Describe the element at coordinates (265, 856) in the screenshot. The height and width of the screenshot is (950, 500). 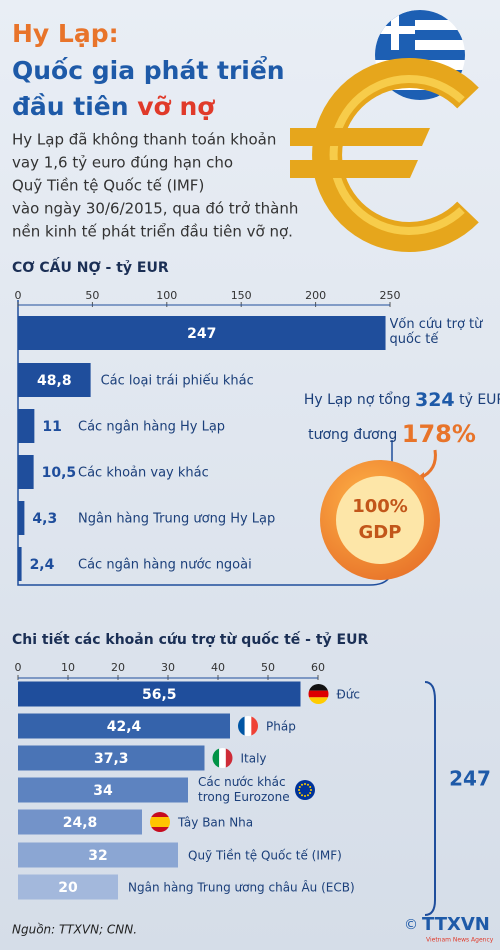
I see `category-label: Quỹ Tiền tệ Quốc tế (IMF)` at that location.